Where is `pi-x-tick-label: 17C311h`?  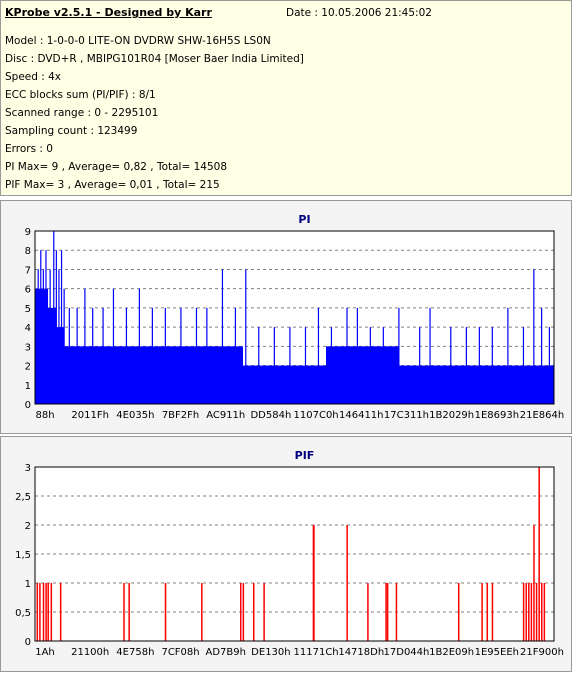 pi-x-tick-label: 17C311h is located at coordinates (406, 415).